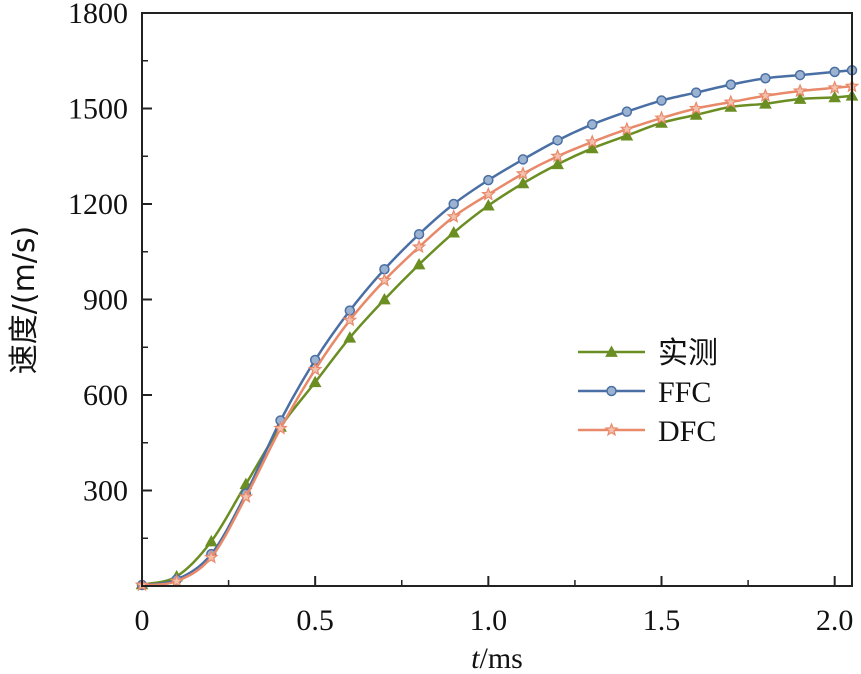  Describe the element at coordinates (662, 620) in the screenshot. I see `x-tick-label: 1.5` at that location.